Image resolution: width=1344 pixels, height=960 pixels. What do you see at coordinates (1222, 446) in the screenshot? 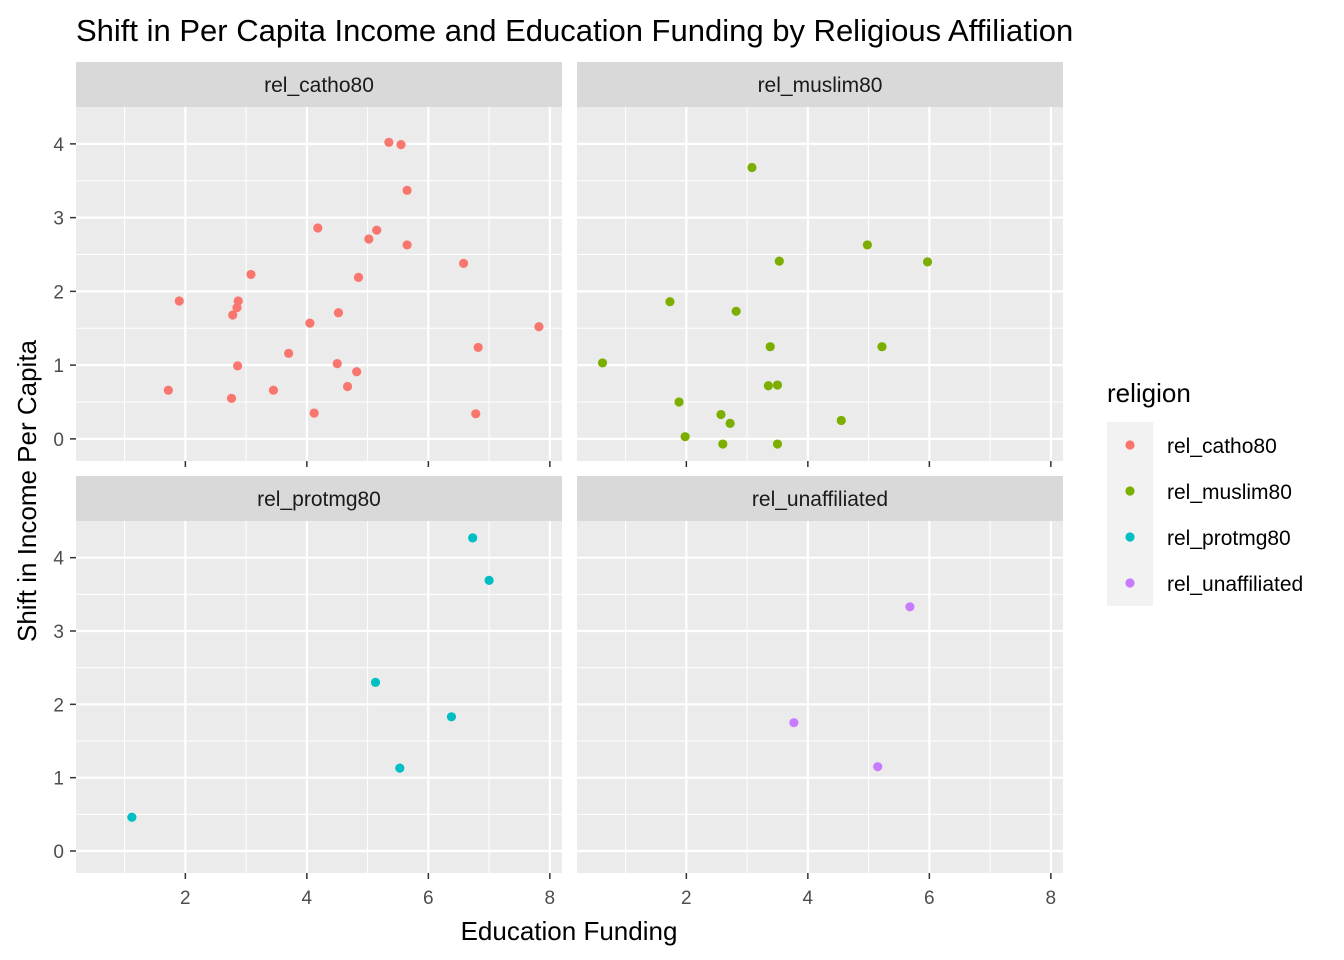
I see `legend-label: rel_catho80` at bounding box center [1222, 446].